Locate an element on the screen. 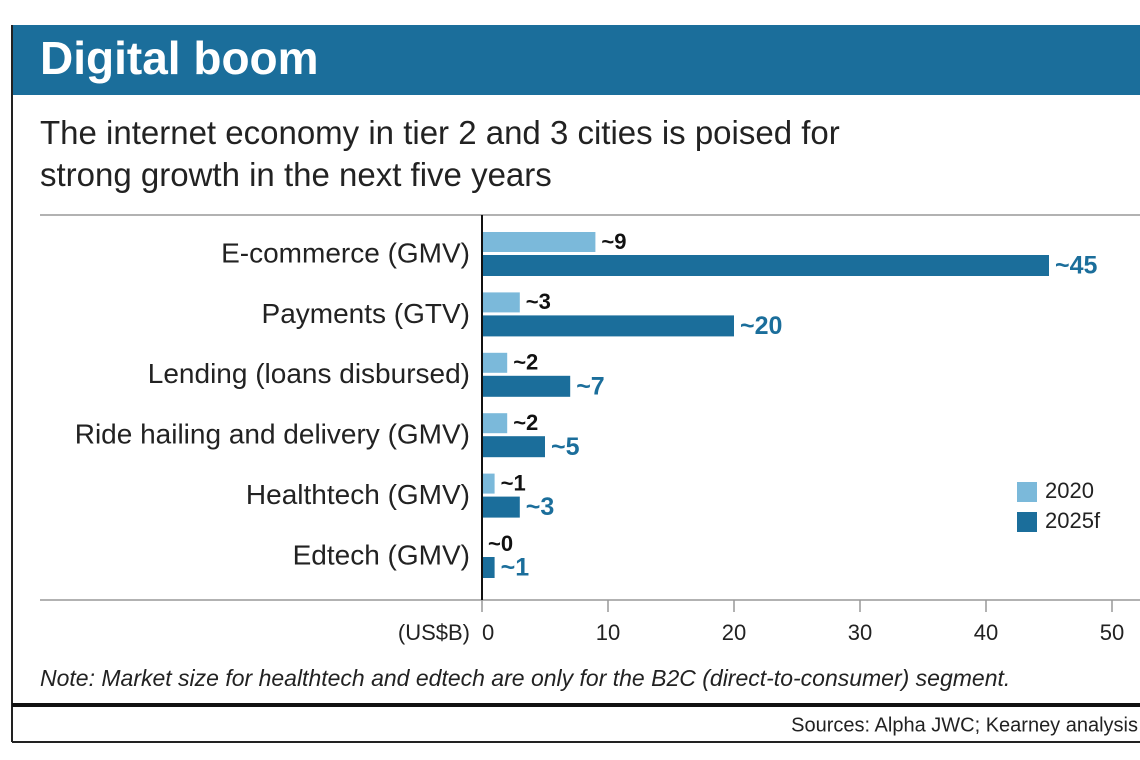 This screenshot has width=1140, height=760. title-band is located at coordinates (576, 60).